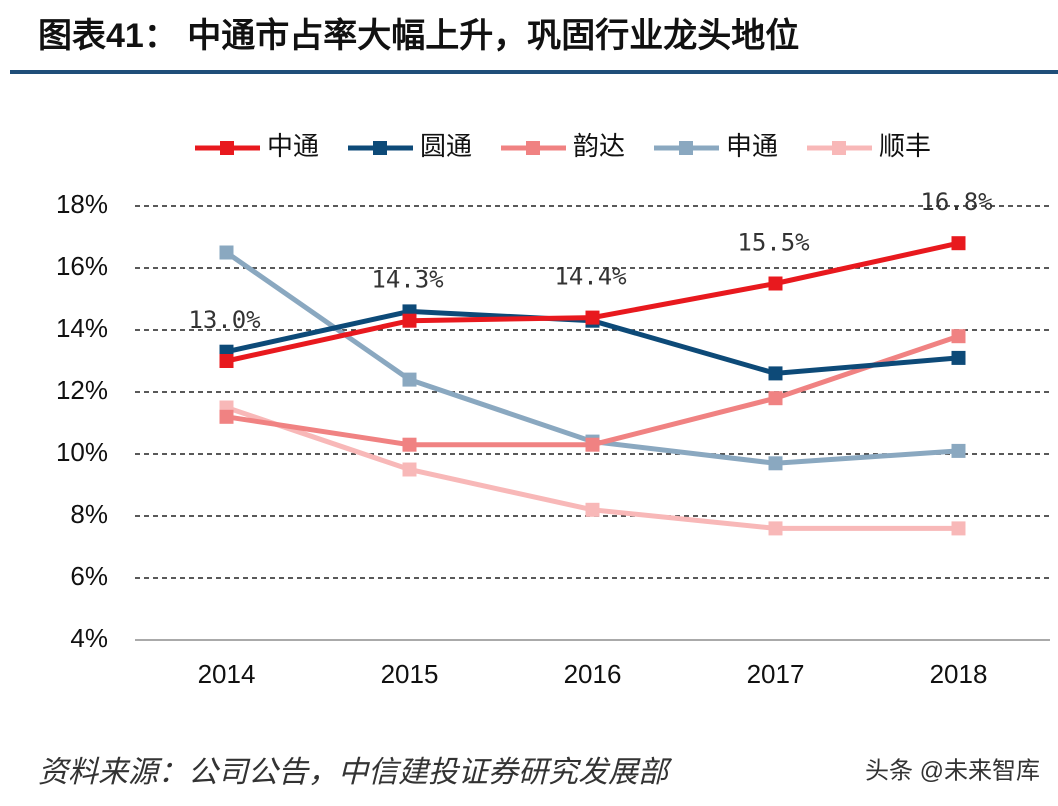 The height and width of the screenshot is (806, 1058). What do you see at coordinates (89, 638) in the screenshot?
I see `y-tick-label: 4%` at bounding box center [89, 638].